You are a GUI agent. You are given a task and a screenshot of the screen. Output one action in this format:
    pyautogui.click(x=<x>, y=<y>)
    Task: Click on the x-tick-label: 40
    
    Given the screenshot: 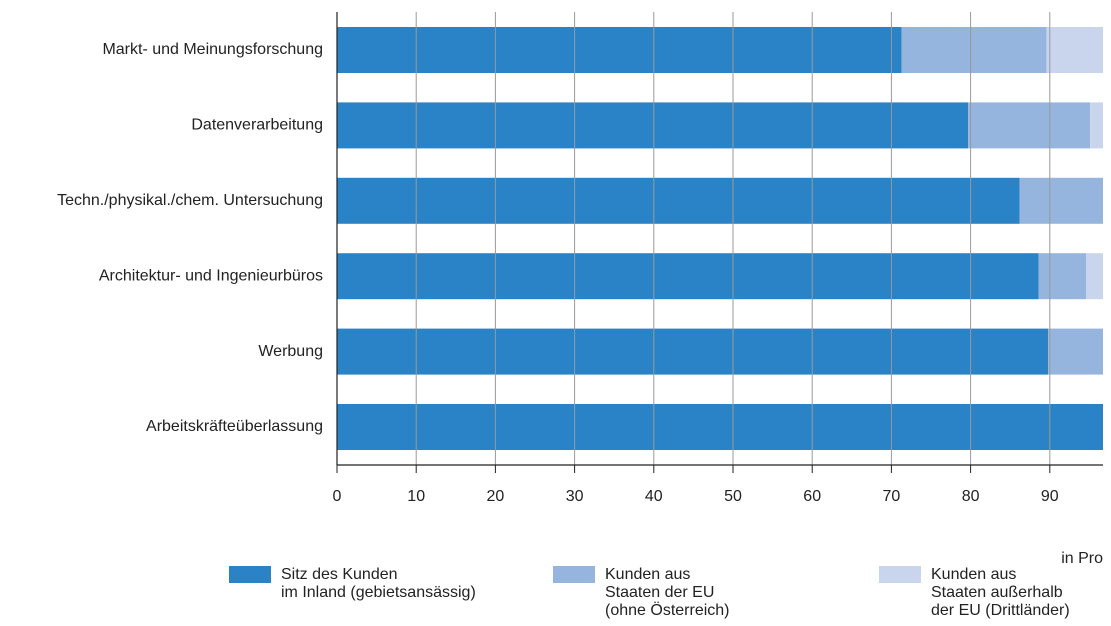 What is the action you would take?
    pyautogui.click(x=654, y=496)
    